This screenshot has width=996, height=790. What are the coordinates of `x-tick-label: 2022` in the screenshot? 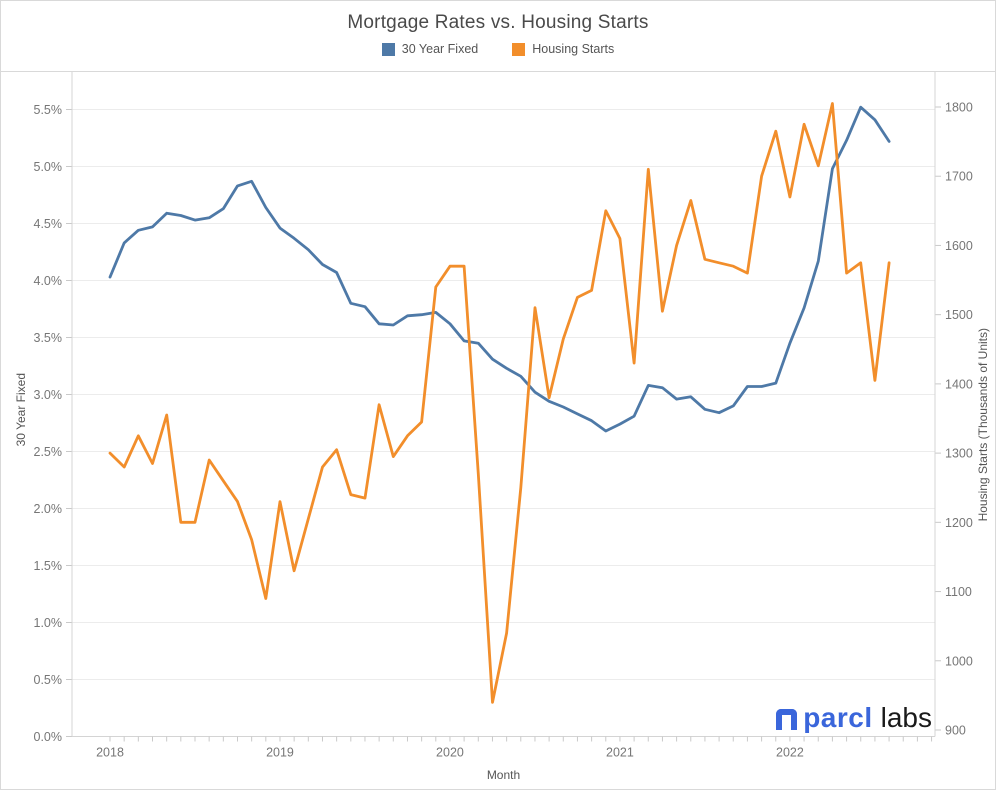 It's located at (790, 753).